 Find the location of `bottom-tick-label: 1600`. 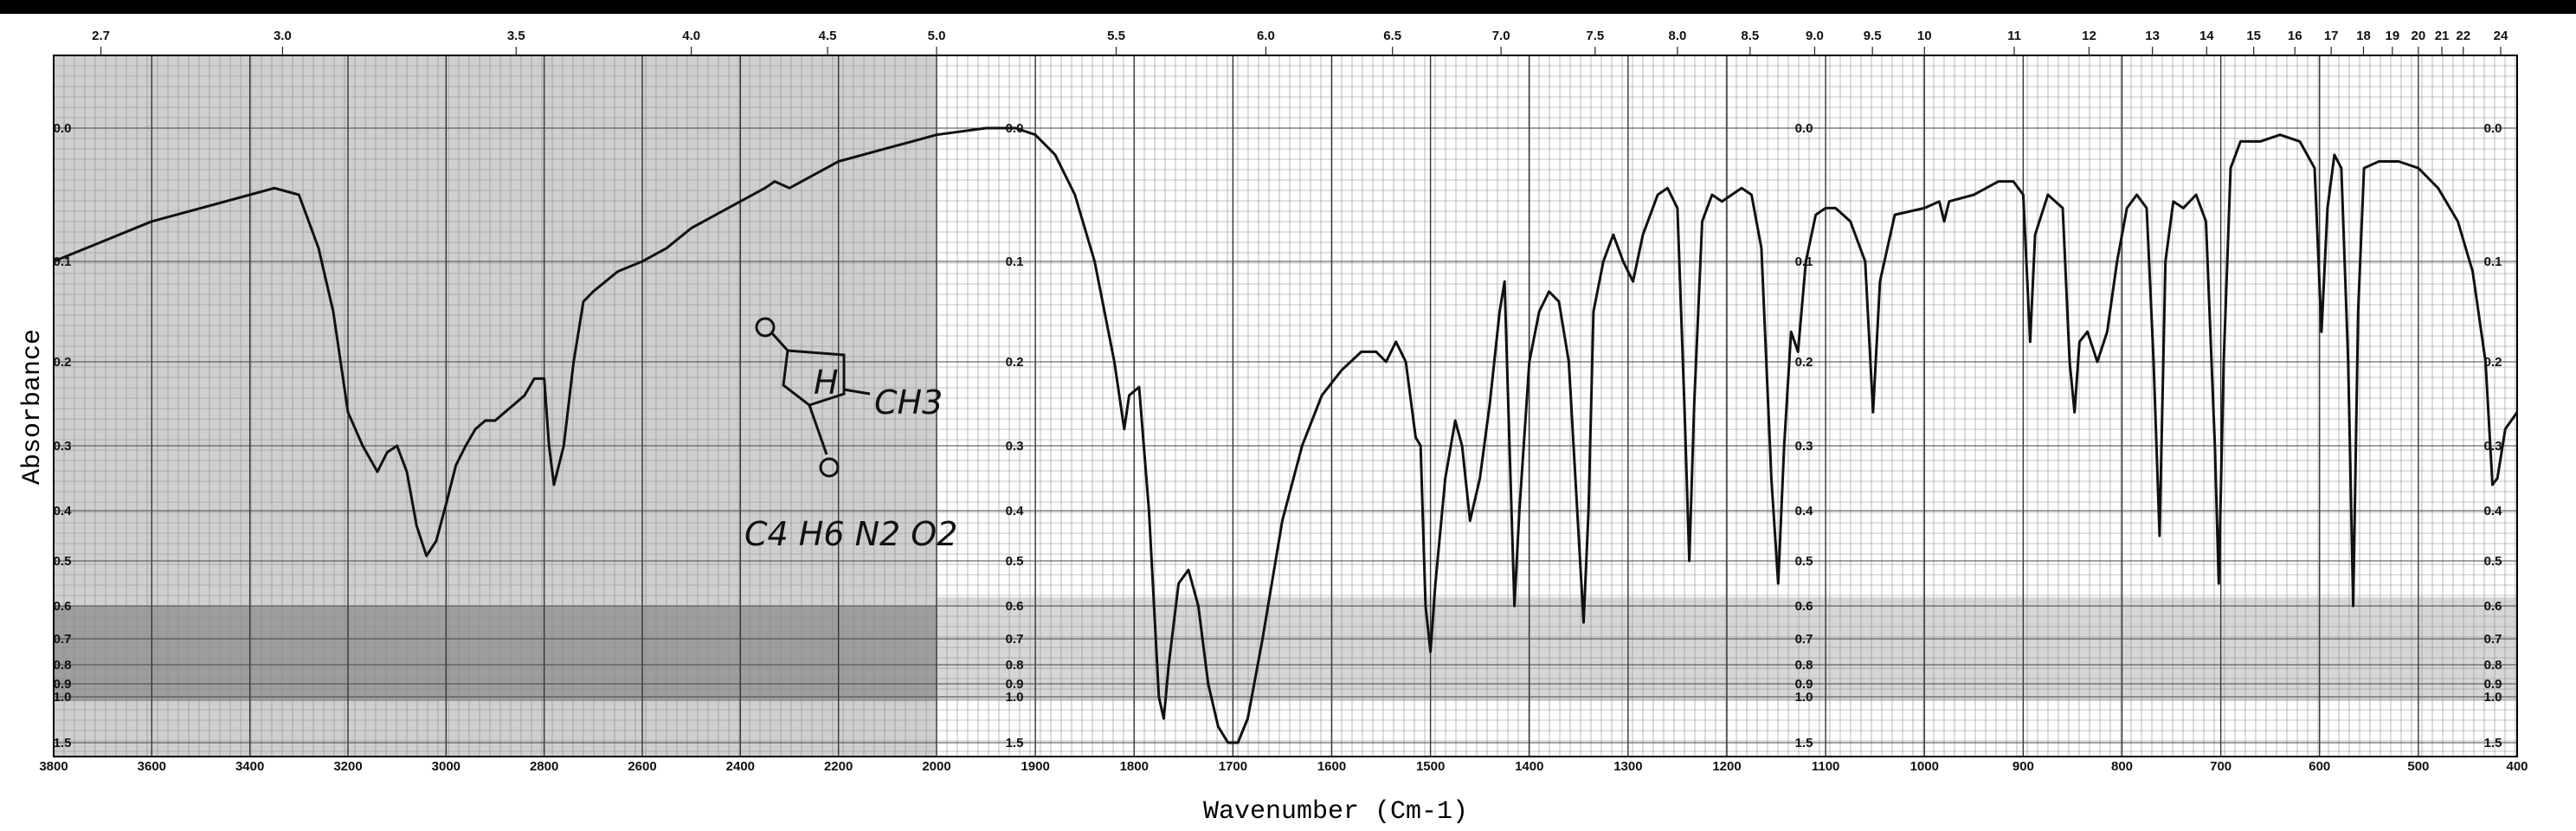

bottom-tick-label: 1600 is located at coordinates (1331, 766).